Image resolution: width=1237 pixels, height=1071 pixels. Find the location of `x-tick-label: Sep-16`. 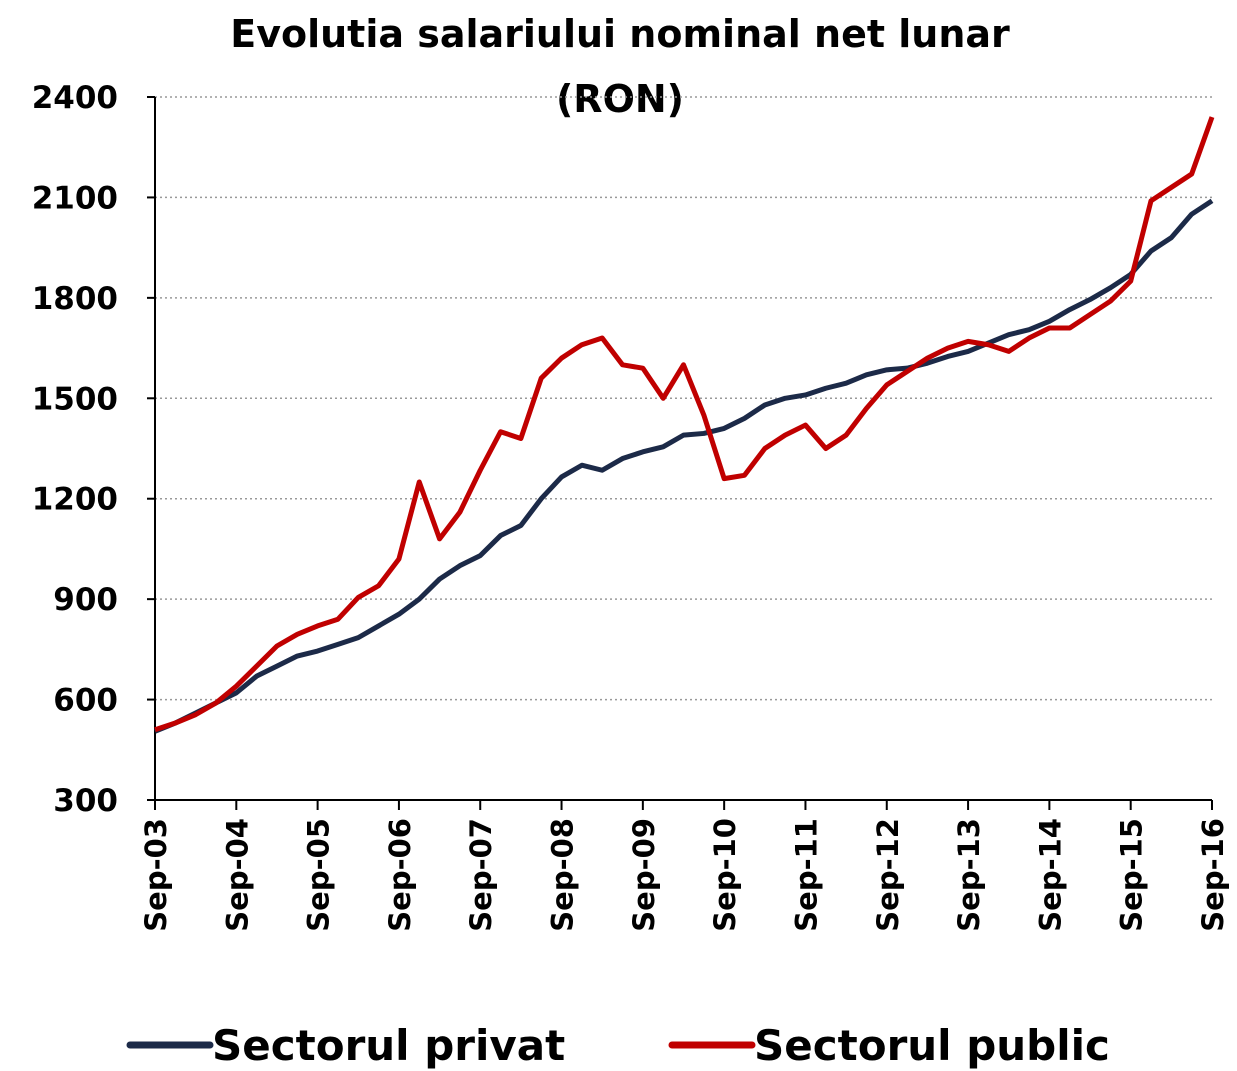

x-tick-label: Sep-16 is located at coordinates (1213, 875).